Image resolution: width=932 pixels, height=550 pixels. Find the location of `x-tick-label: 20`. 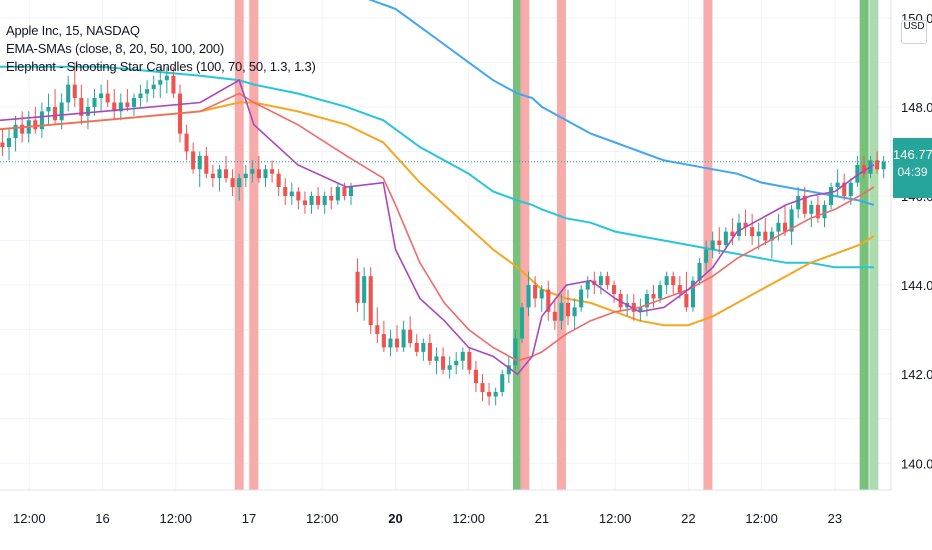

x-tick-label: 20 is located at coordinates (395, 518).